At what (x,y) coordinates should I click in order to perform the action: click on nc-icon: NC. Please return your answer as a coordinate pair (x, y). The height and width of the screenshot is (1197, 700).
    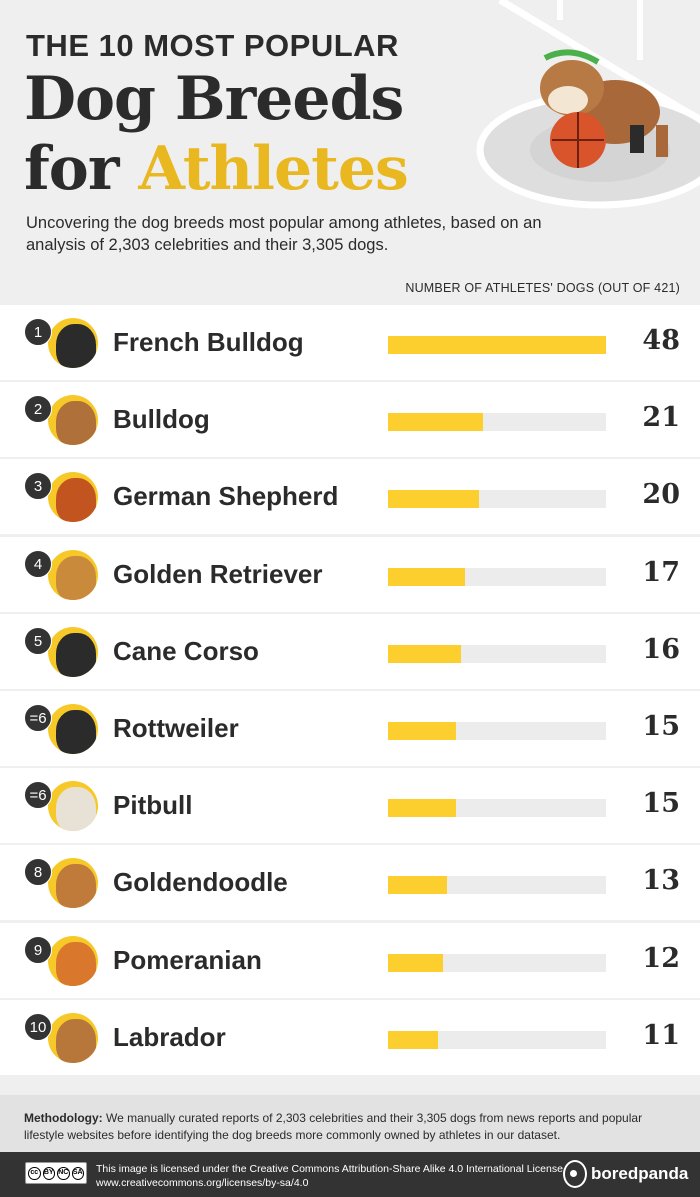
    Looking at the image, I should click on (63, 1173).